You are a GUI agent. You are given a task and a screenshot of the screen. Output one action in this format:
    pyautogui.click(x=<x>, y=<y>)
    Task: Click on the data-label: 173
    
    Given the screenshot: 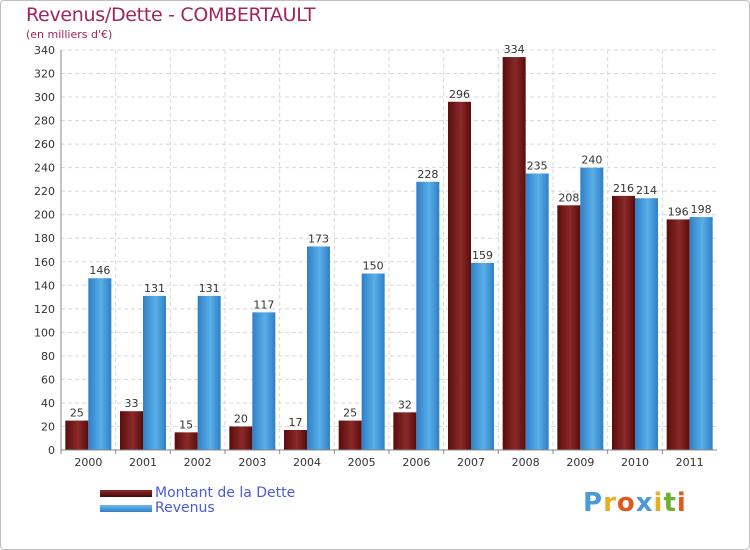 What is the action you would take?
    pyautogui.click(x=318, y=238)
    